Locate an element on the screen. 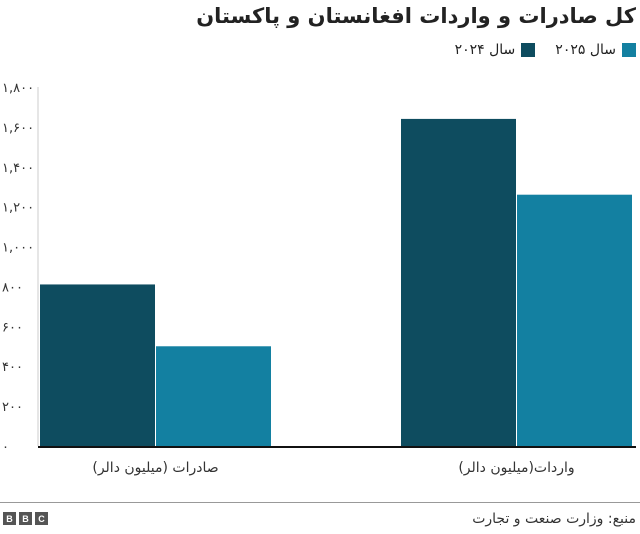 The height and width of the screenshot is (534, 640). y-tick-label: ۱,۴۰۰ is located at coordinates (18, 168).